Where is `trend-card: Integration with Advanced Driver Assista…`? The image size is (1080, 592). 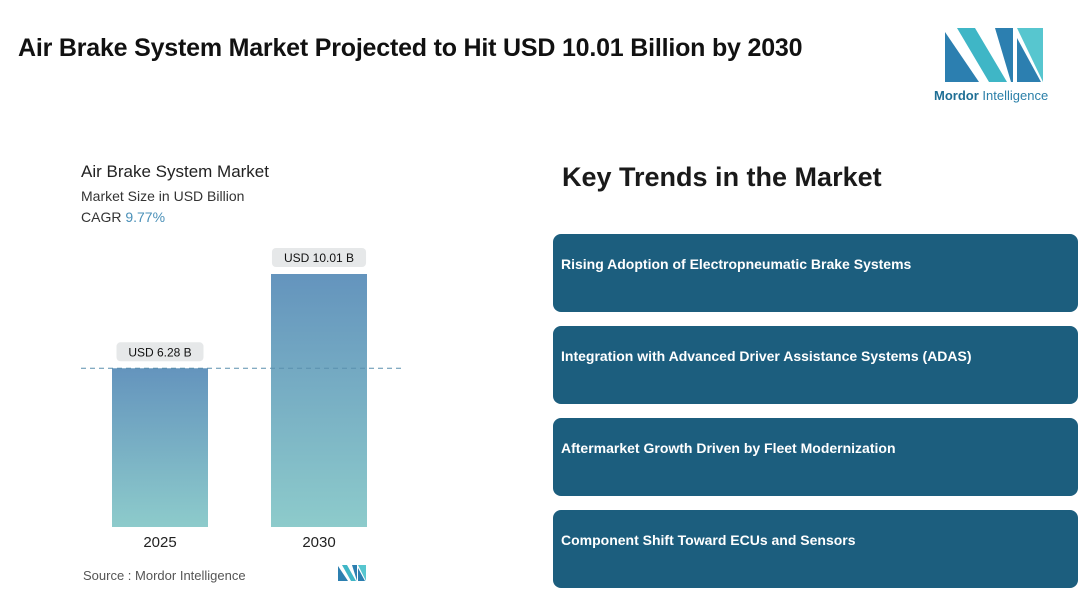 trend-card: Integration with Advanced Driver Assista… is located at coordinates (815, 365).